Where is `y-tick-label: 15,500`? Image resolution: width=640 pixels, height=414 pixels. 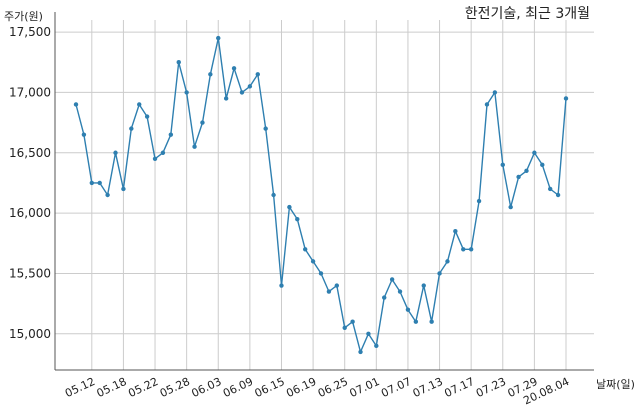 y-tick-label: 15,500 is located at coordinates (30, 273).